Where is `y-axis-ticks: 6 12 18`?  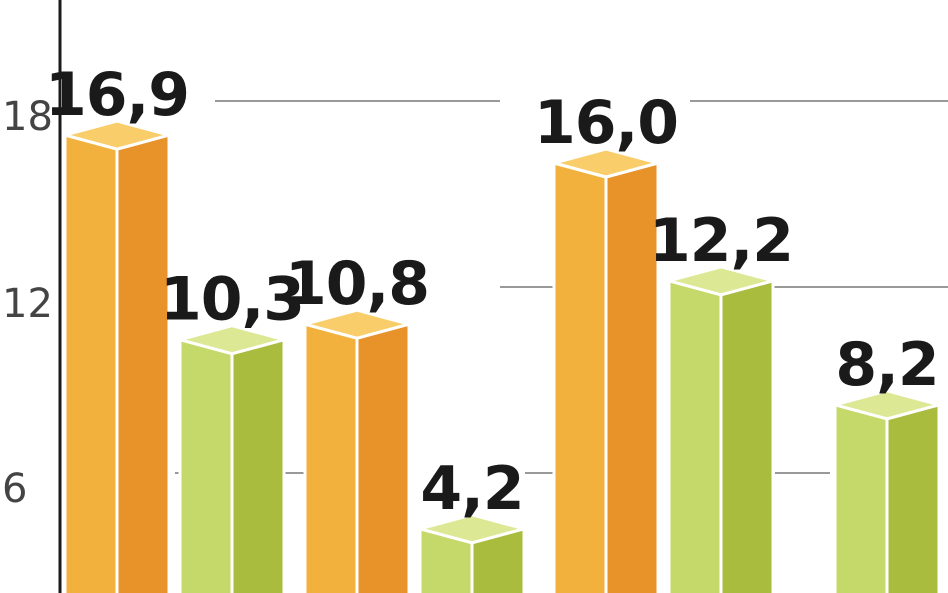 y-axis-ticks: 6 12 18 is located at coordinates (27, 303).